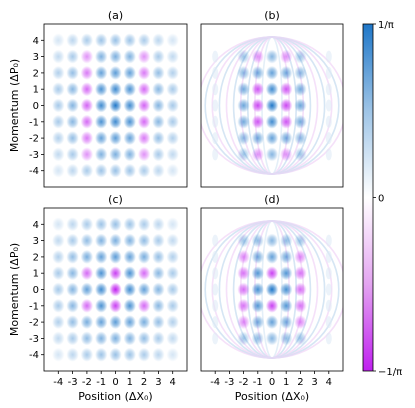  I want to click on panel-frame, so click(272, 105).